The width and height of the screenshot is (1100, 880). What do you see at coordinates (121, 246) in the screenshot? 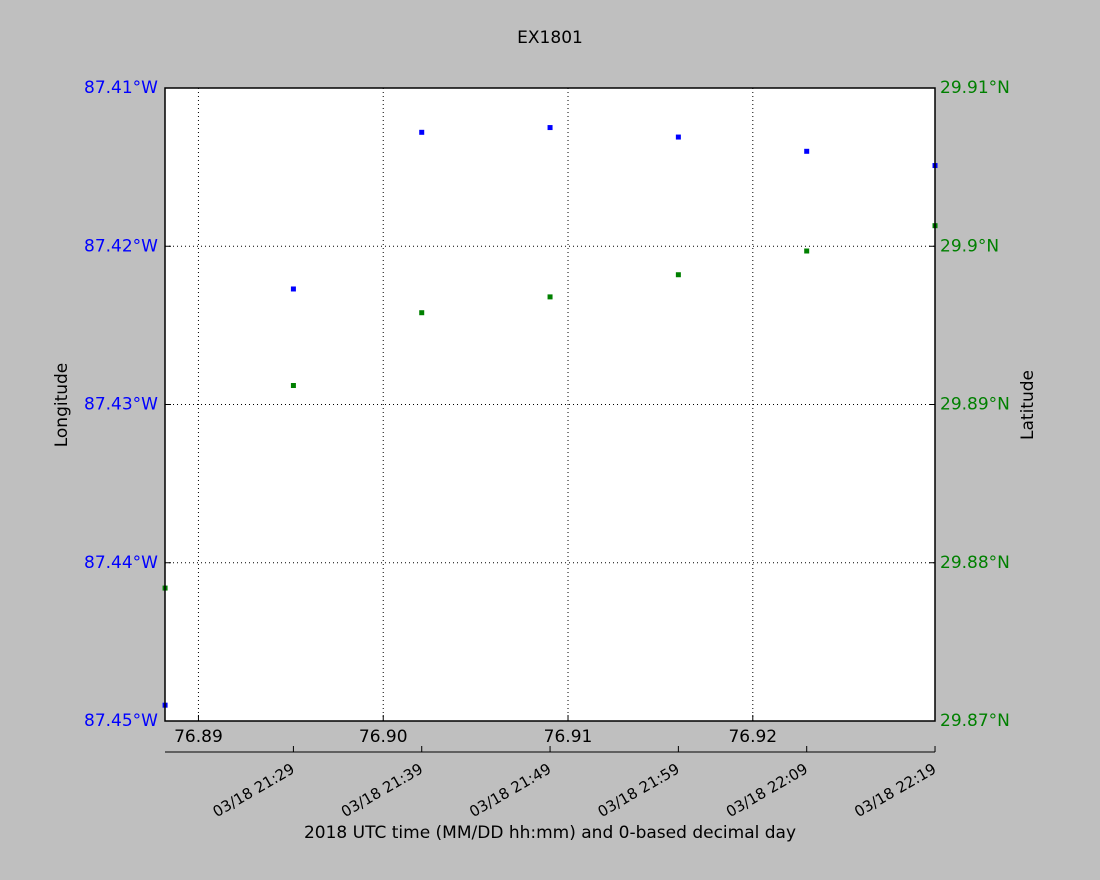
I see `y-tick-label: 87.42°W` at bounding box center [121, 246].